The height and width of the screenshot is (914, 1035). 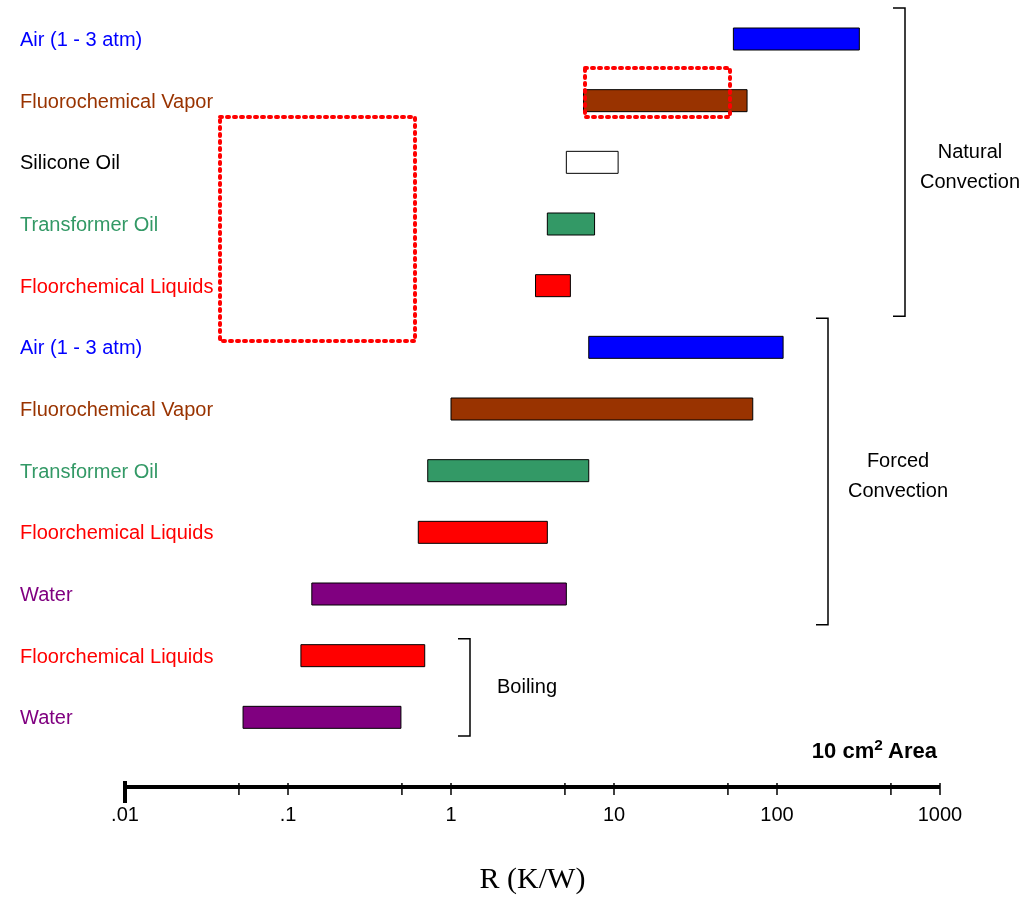 I want to click on x-tick-label: 100, so click(x=777, y=814).